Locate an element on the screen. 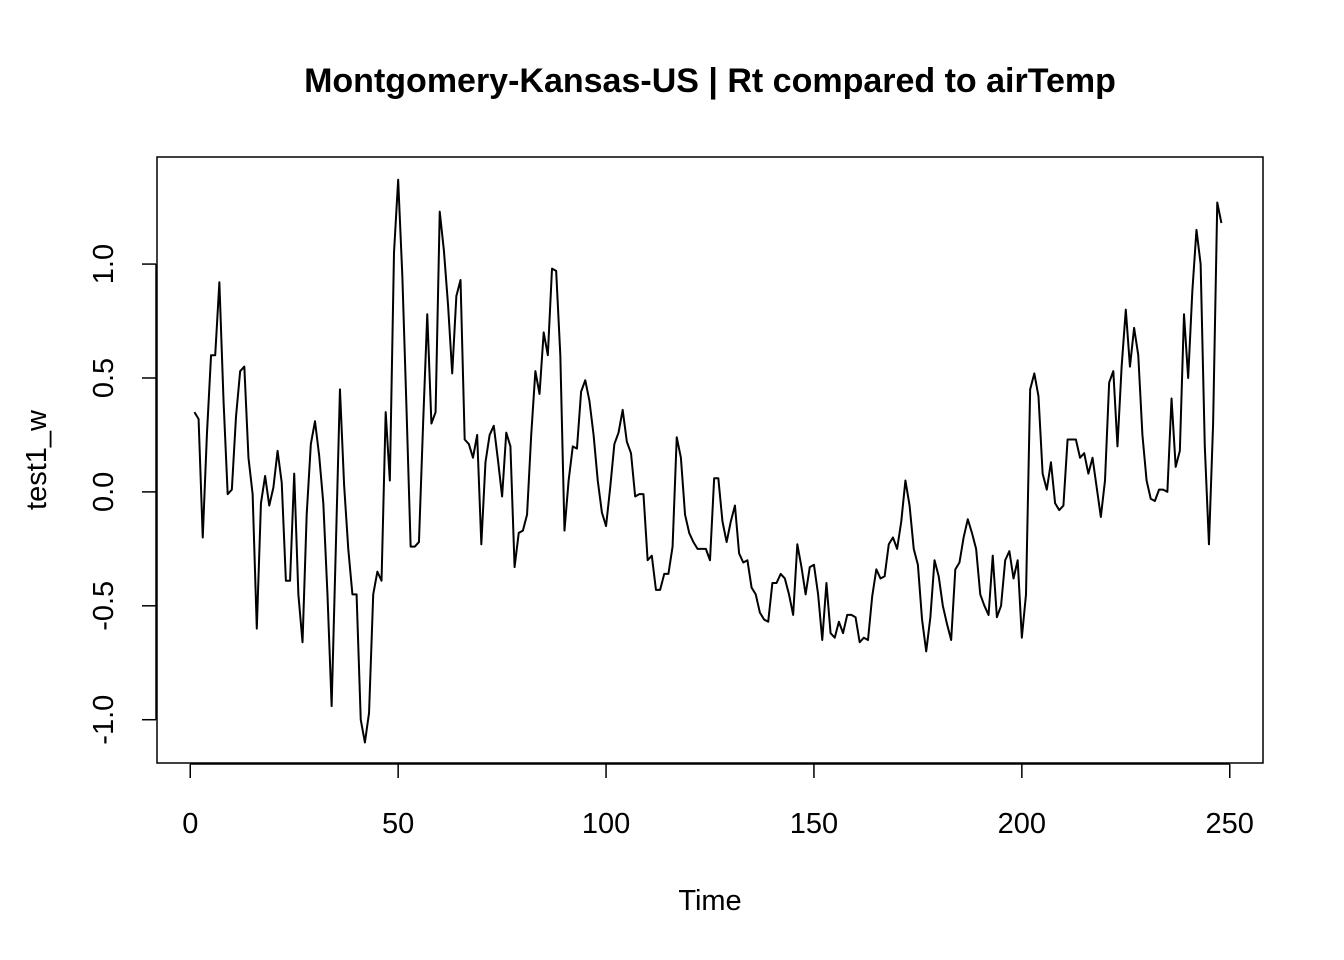 This screenshot has height=960, width=1344. y-tick-label: 1.0 is located at coordinates (104, 264).